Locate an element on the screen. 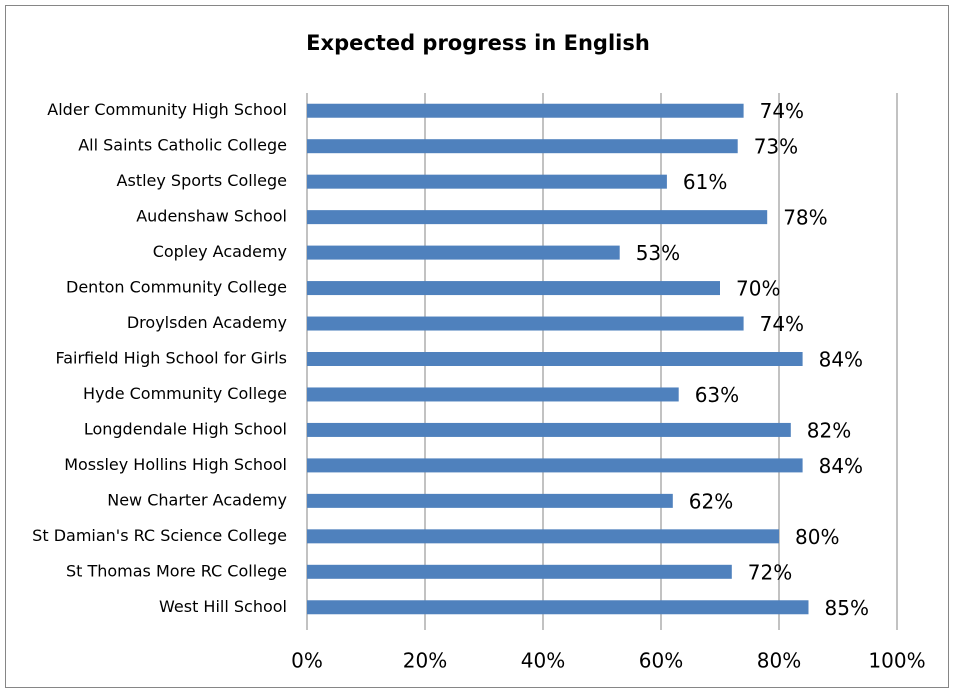 The width and height of the screenshot is (954, 693). value-label: 62% is located at coordinates (711, 501).